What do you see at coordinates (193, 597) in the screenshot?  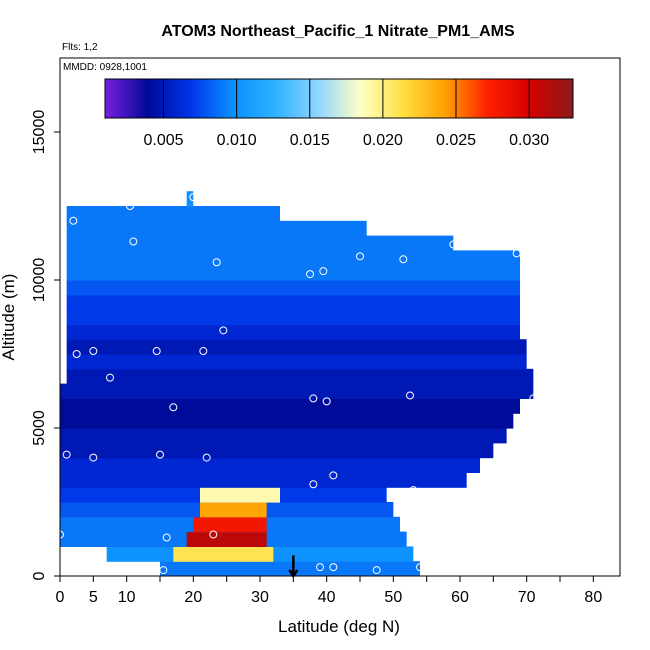 I see `x-tick-label: 20` at bounding box center [193, 597].